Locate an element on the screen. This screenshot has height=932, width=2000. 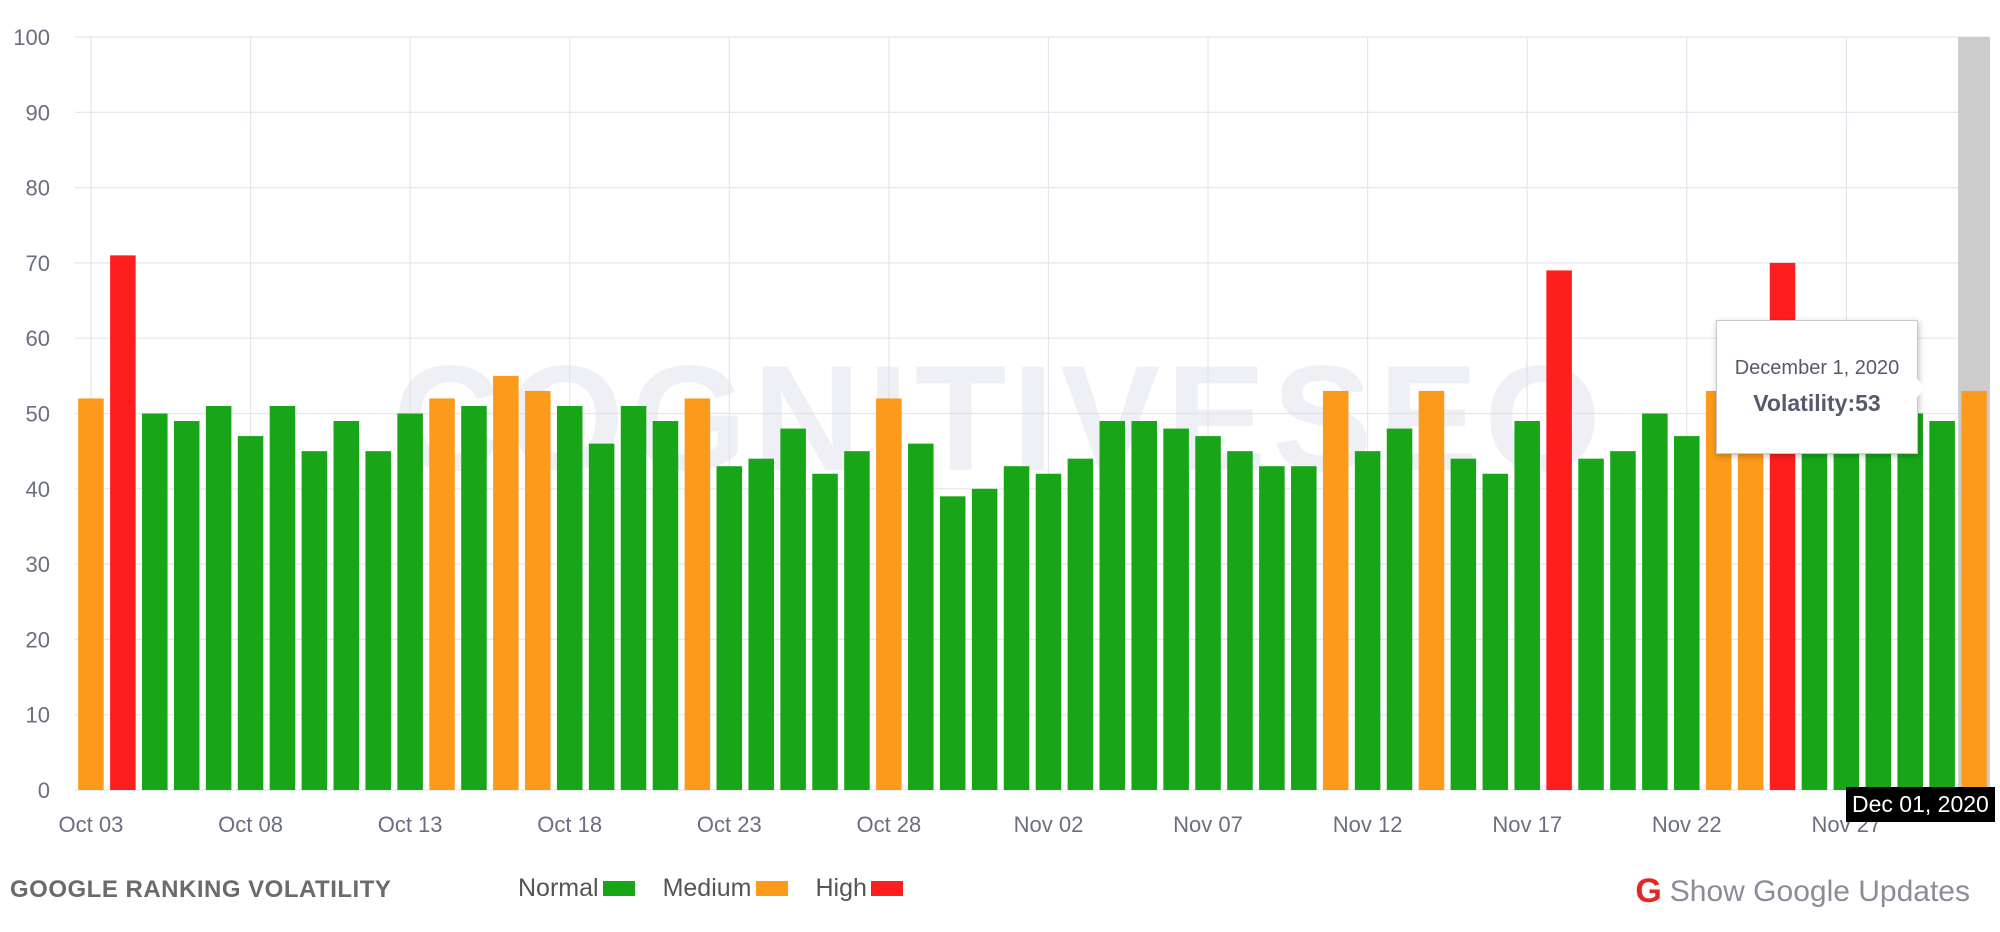
tooltip: December 1, 2020 Volatility:53 is located at coordinates (1821, 387).